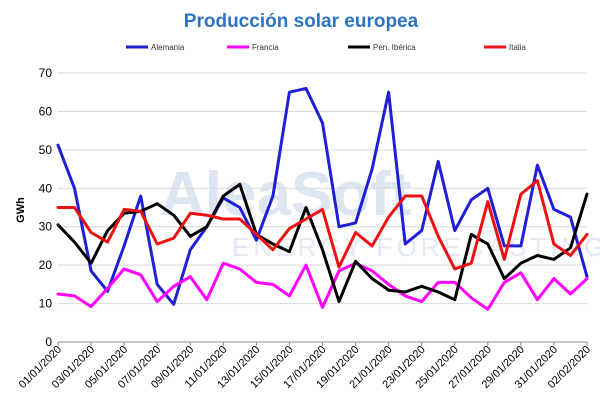  I want to click on watermark-brand: AleaSoft, so click(285, 194).